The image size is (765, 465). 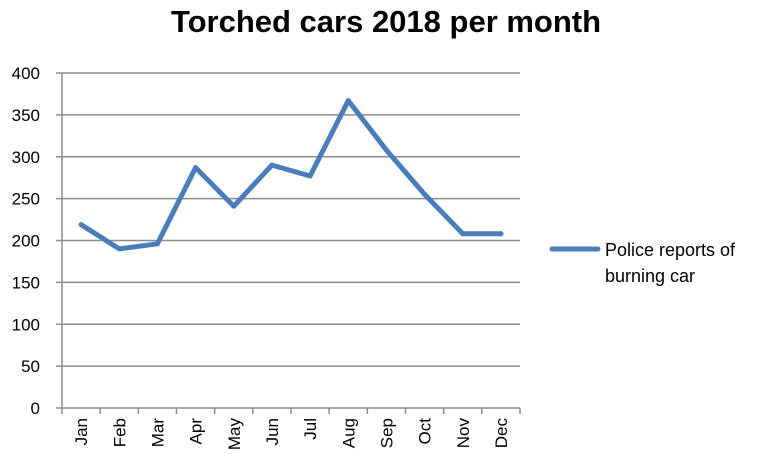 What do you see at coordinates (35, 408) in the screenshot?
I see `y-tick-label: 0` at bounding box center [35, 408].